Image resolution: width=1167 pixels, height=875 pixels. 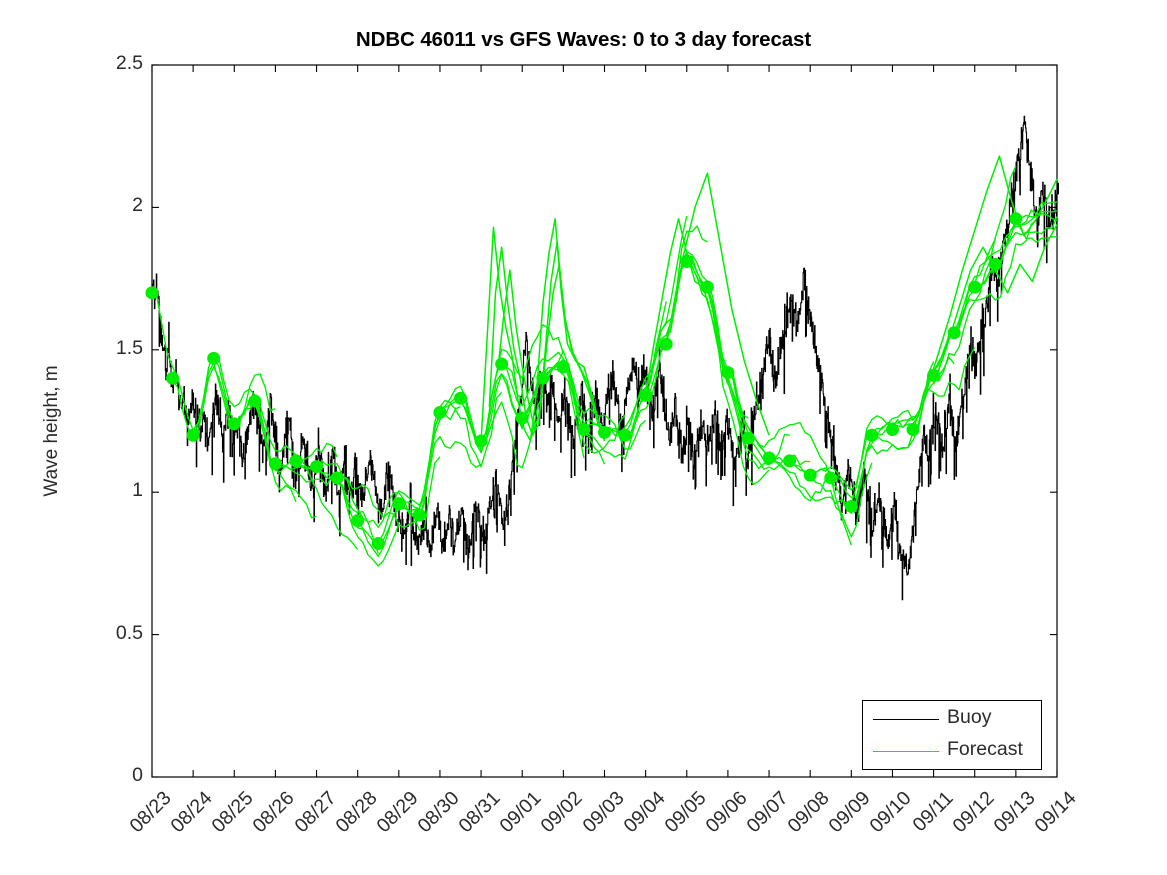 What do you see at coordinates (969, 717) in the screenshot?
I see `legend-label-buoy: Buoy` at bounding box center [969, 717].